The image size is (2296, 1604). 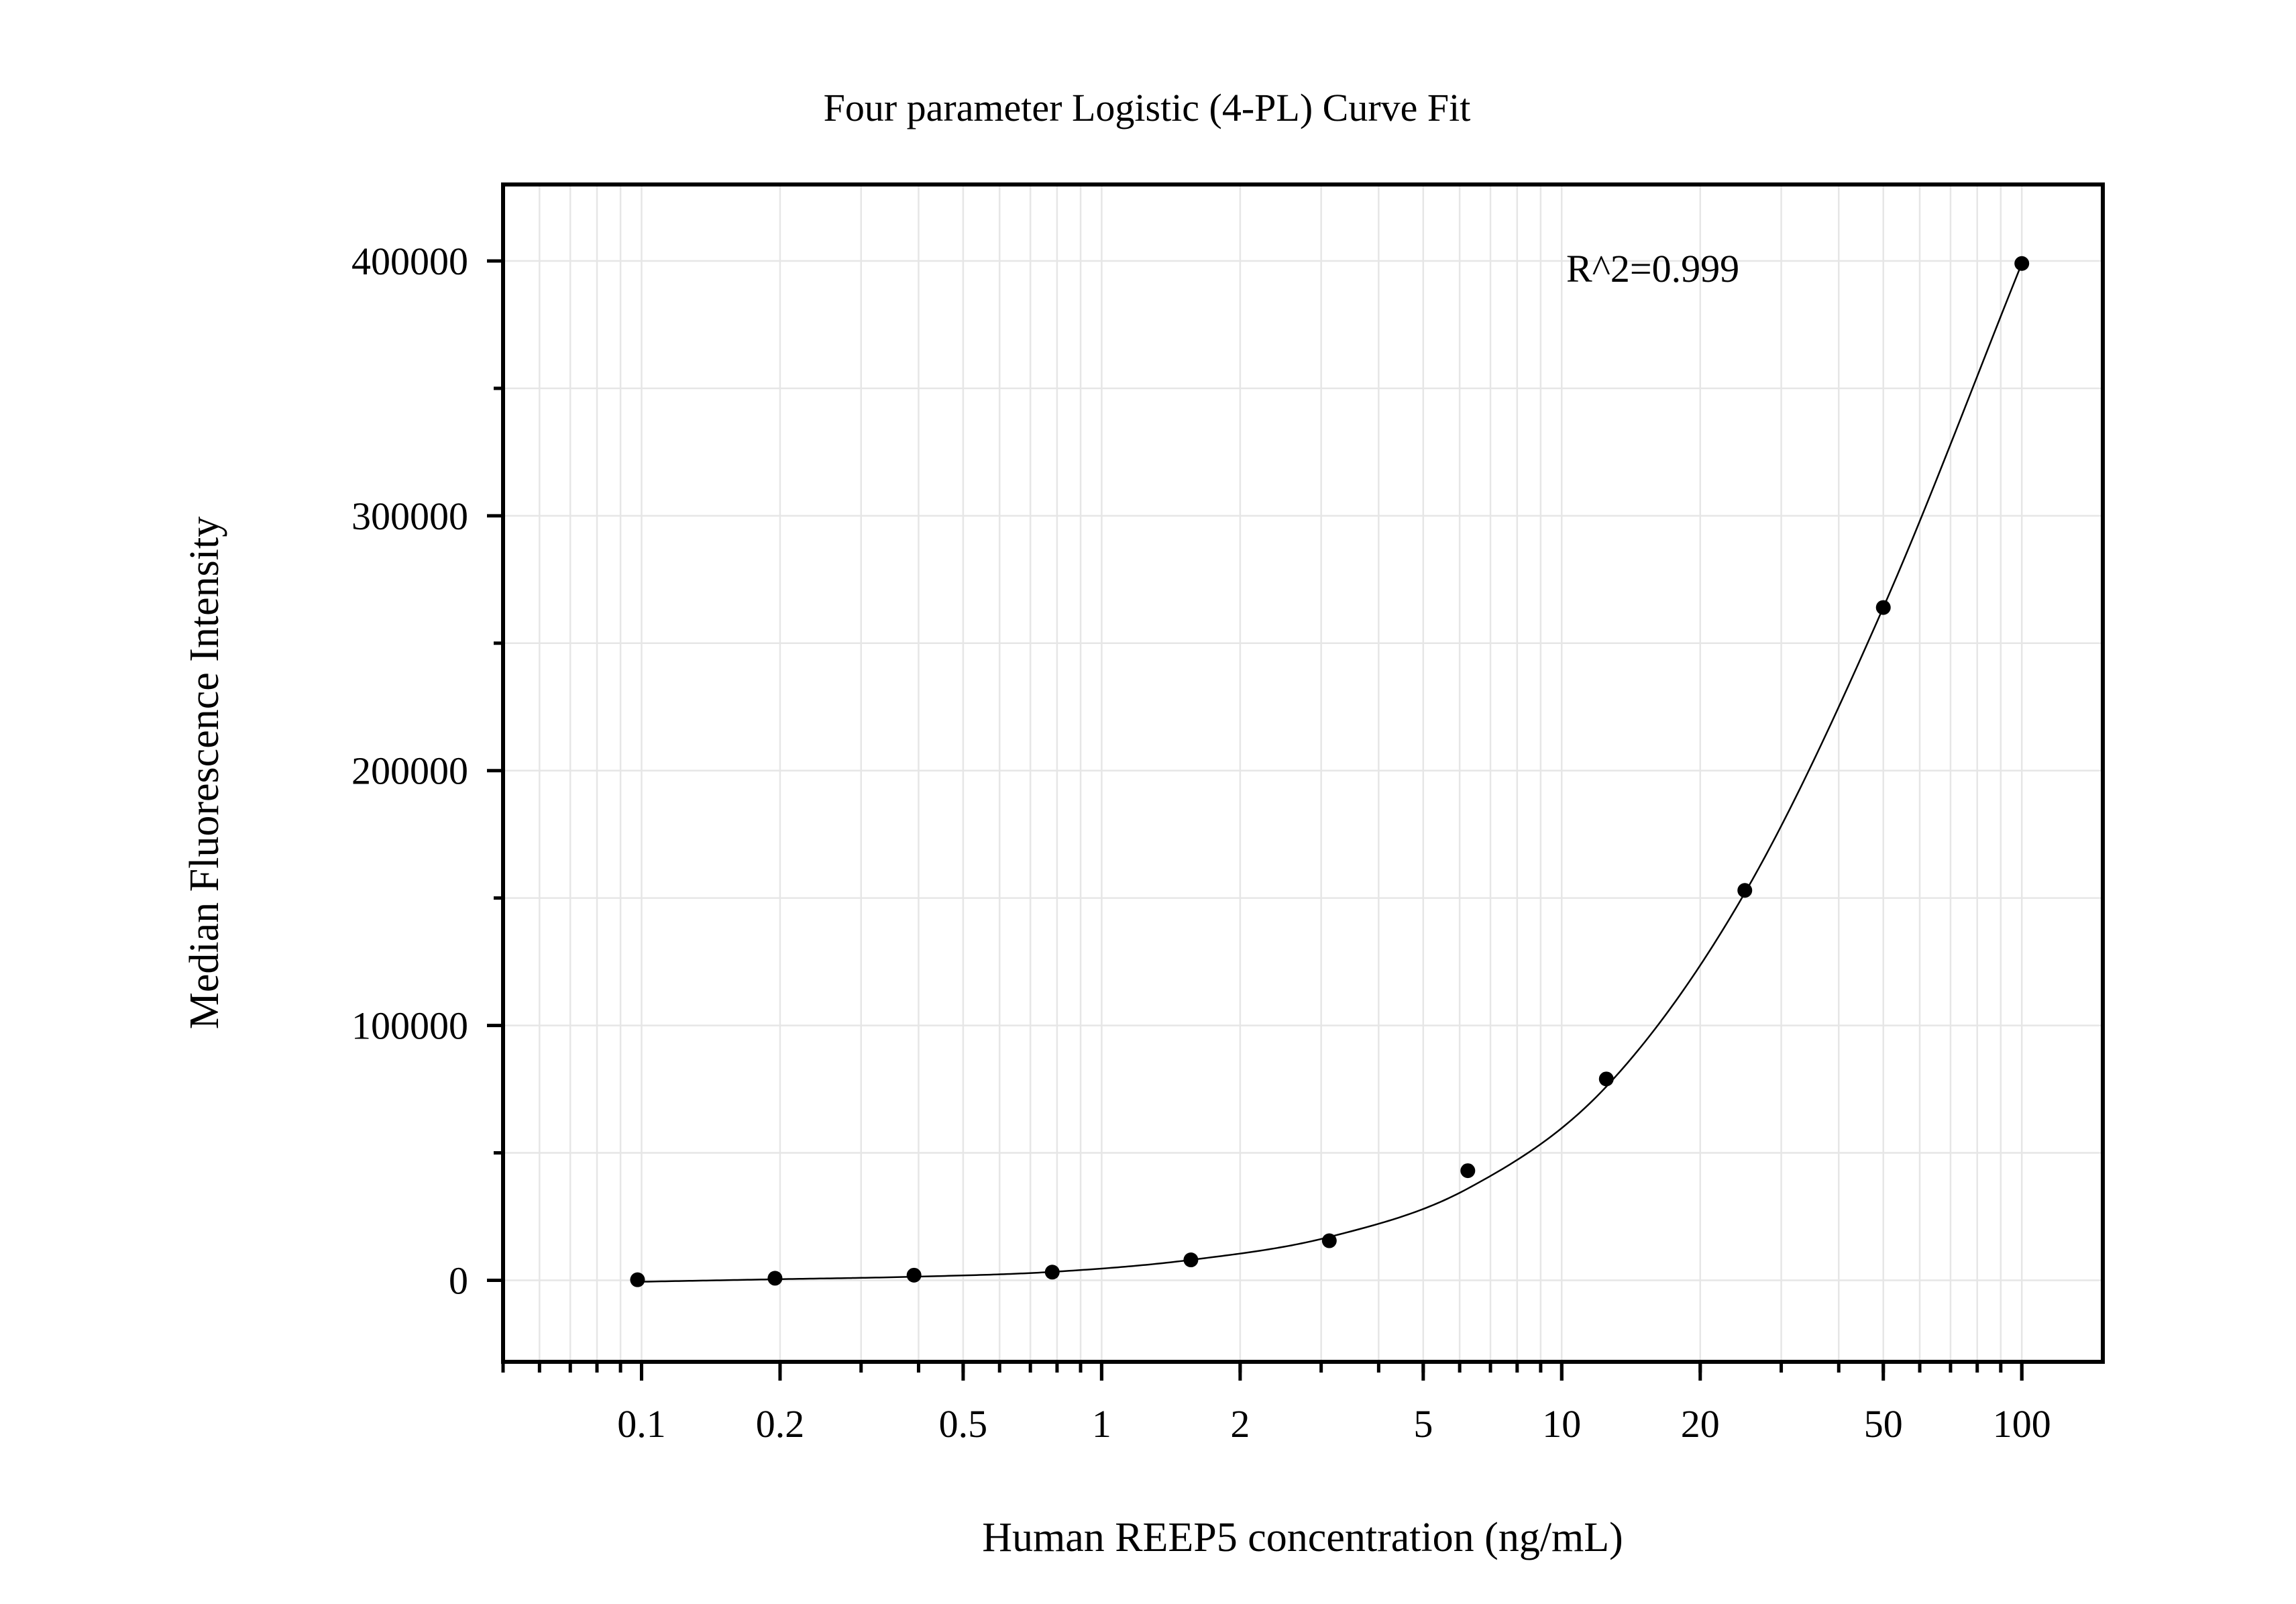 What do you see at coordinates (781, 1424) in the screenshot?
I see `x-tick-label: 0.2` at bounding box center [781, 1424].